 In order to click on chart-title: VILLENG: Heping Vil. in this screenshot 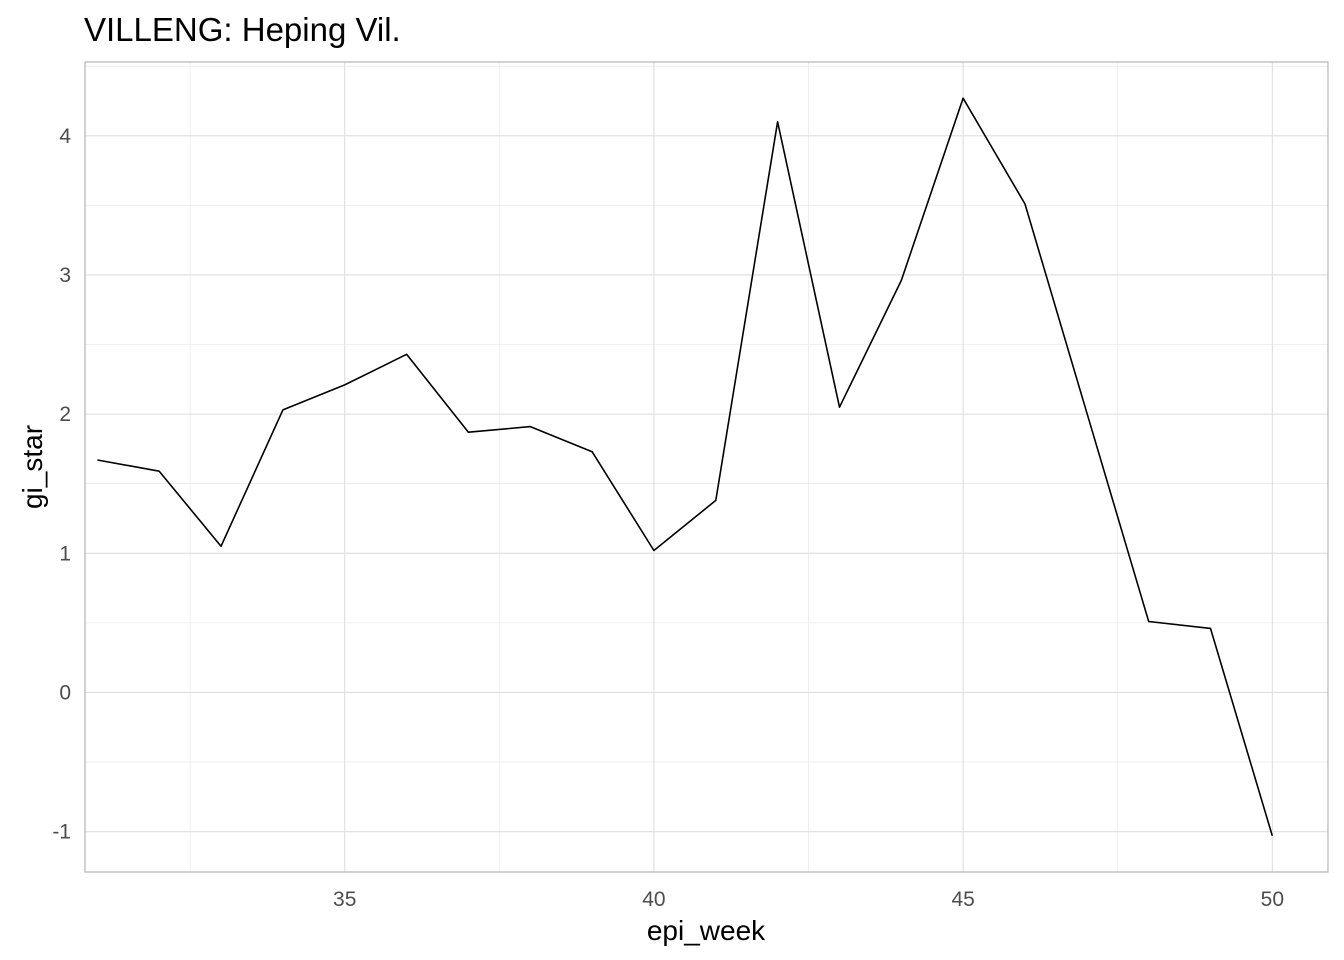, I will do `click(242, 29)`.